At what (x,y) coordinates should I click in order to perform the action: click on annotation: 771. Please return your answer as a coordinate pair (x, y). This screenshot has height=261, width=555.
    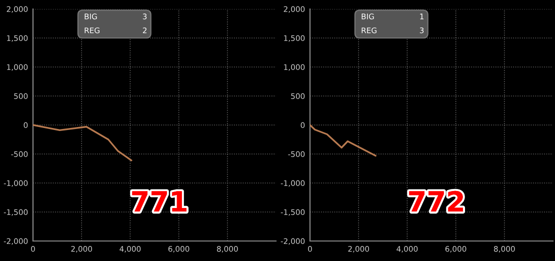
    Looking at the image, I should click on (159, 201).